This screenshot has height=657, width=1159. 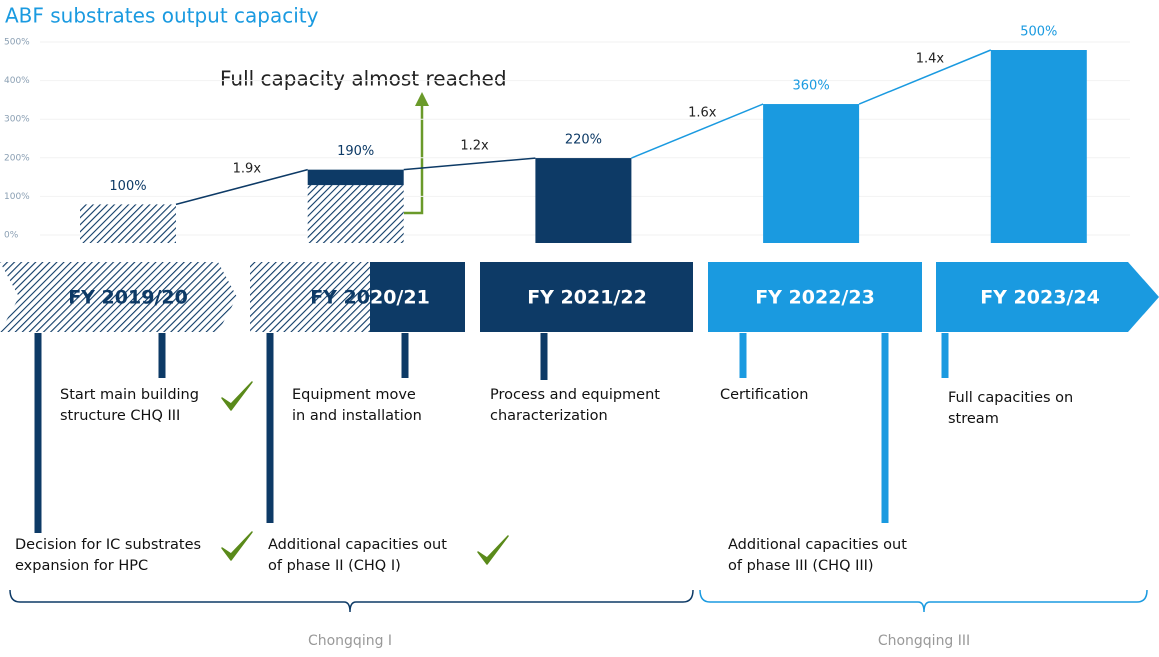 What do you see at coordinates (17, 158) in the screenshot?
I see `y-tick-label: 200%` at bounding box center [17, 158].